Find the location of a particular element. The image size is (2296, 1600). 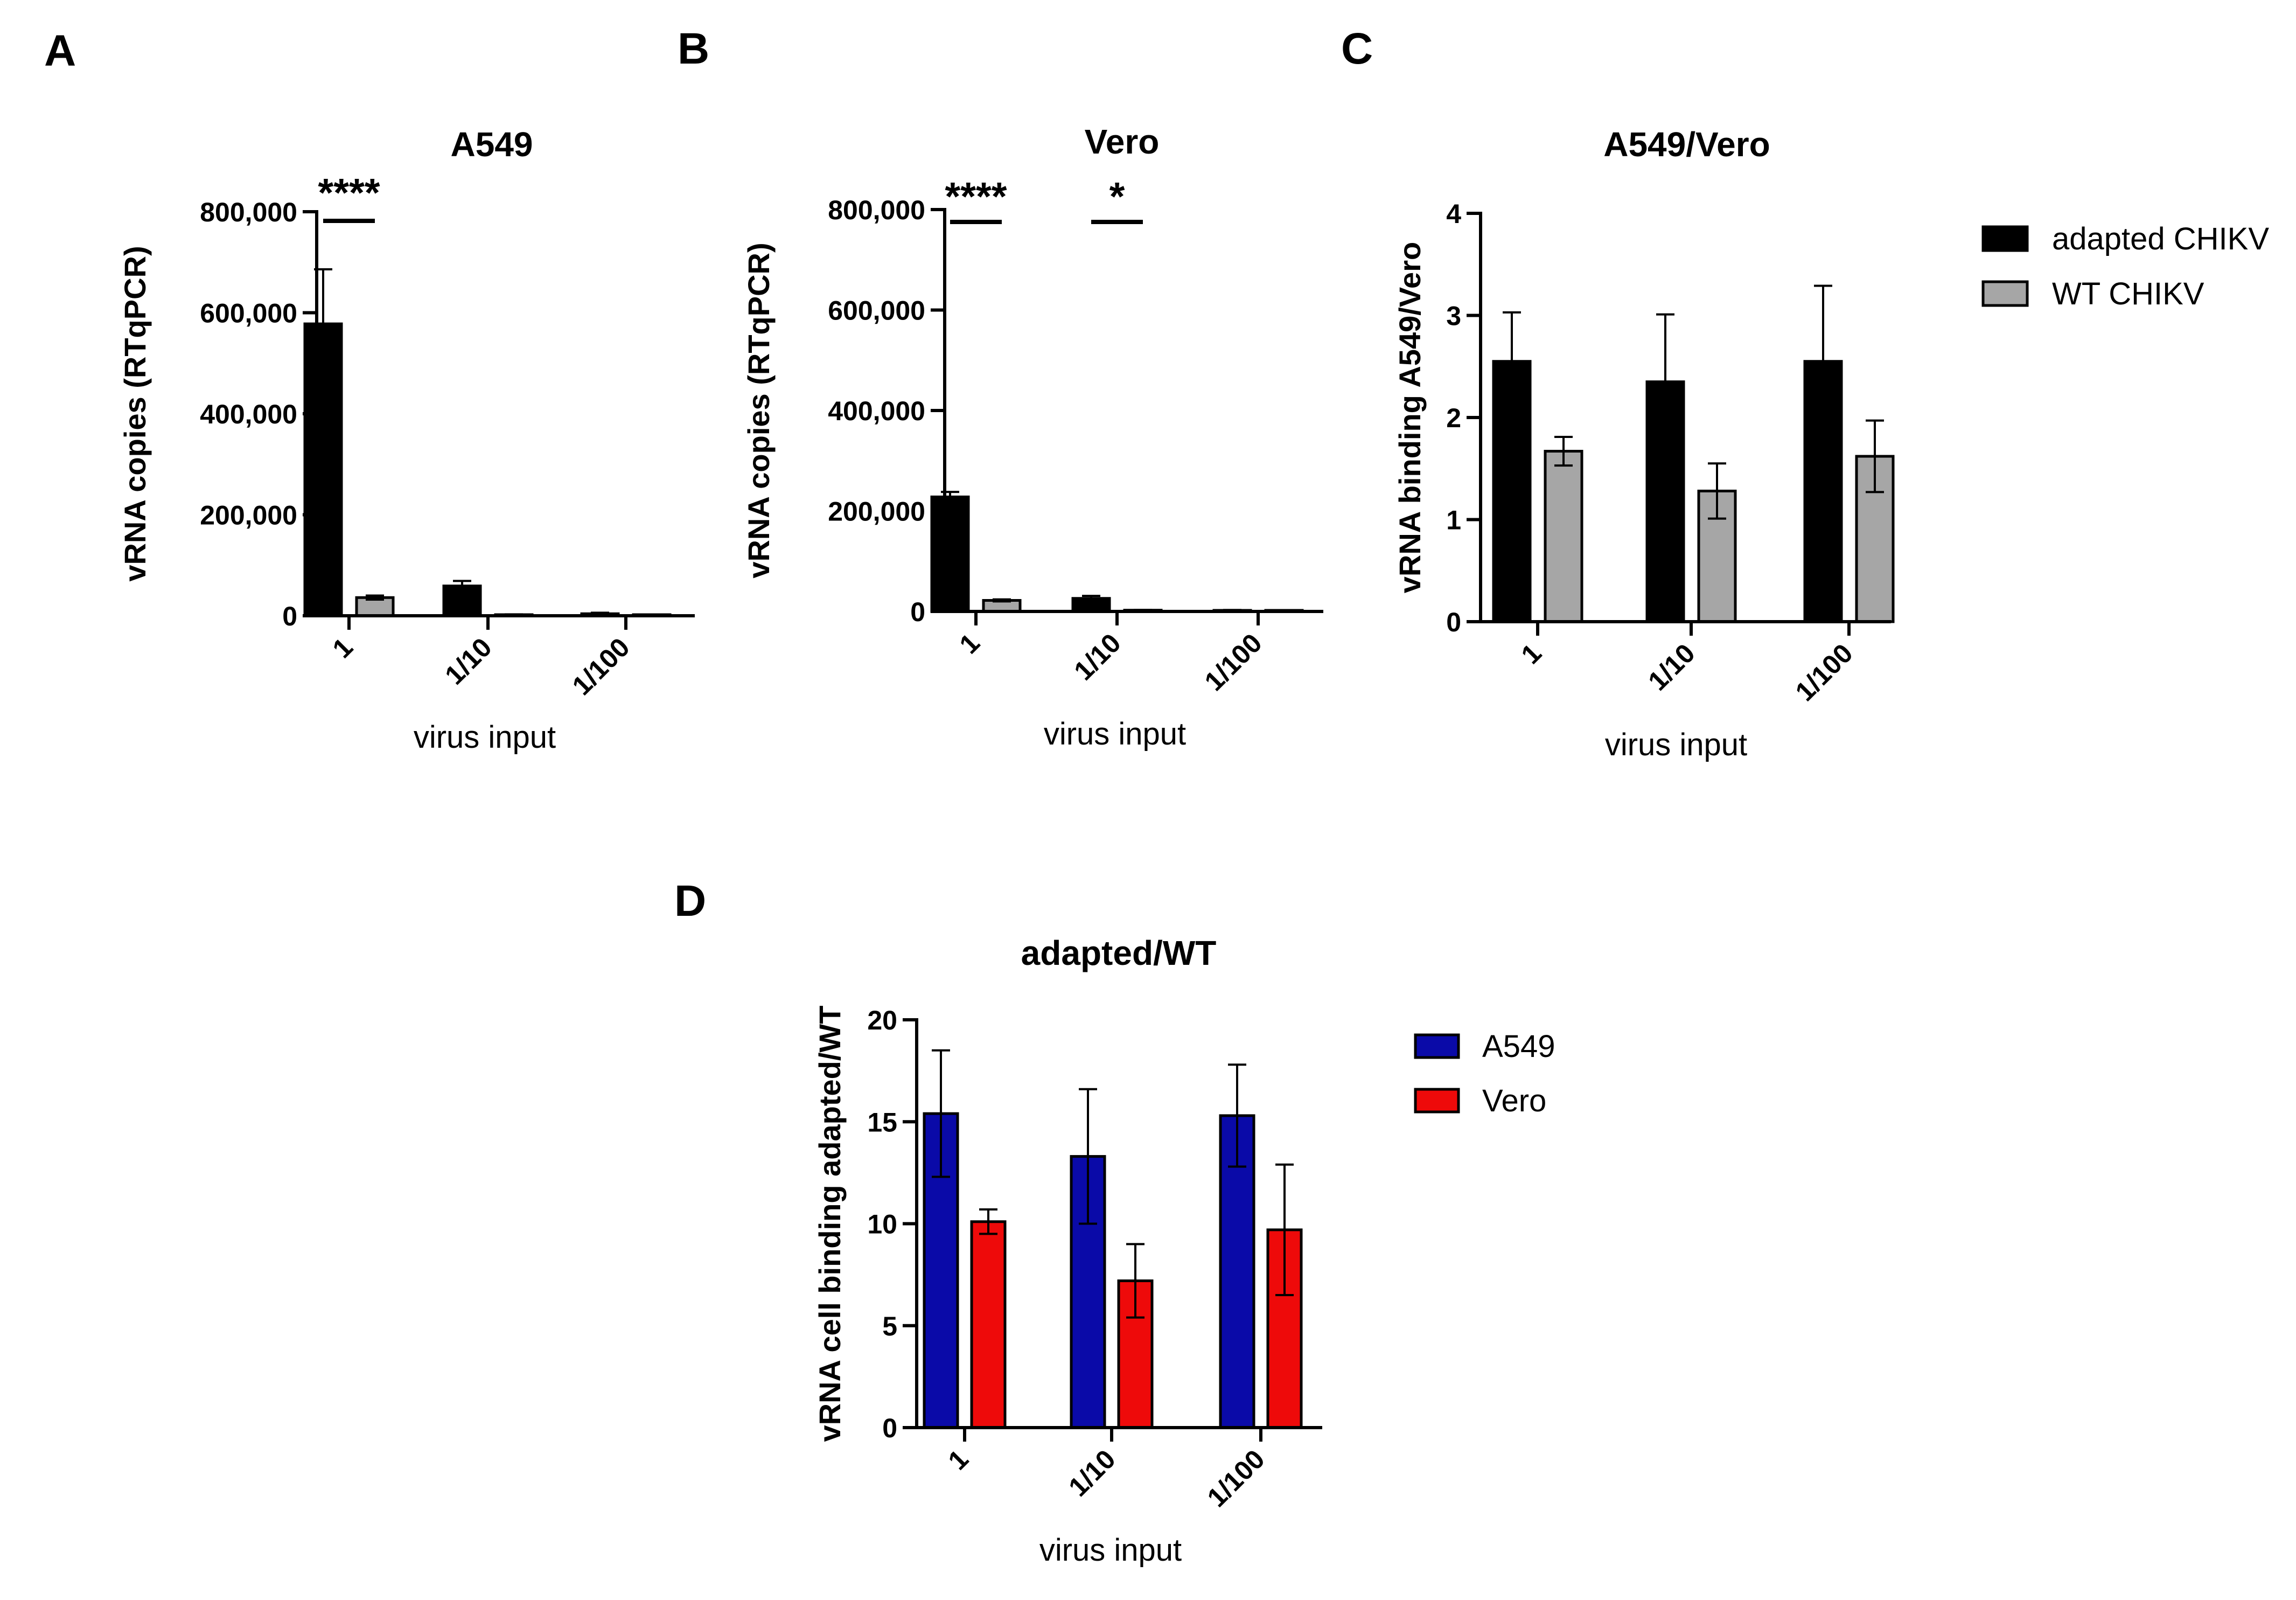

panel-c-legend-label: WT CHIKV is located at coordinates (2128, 293).